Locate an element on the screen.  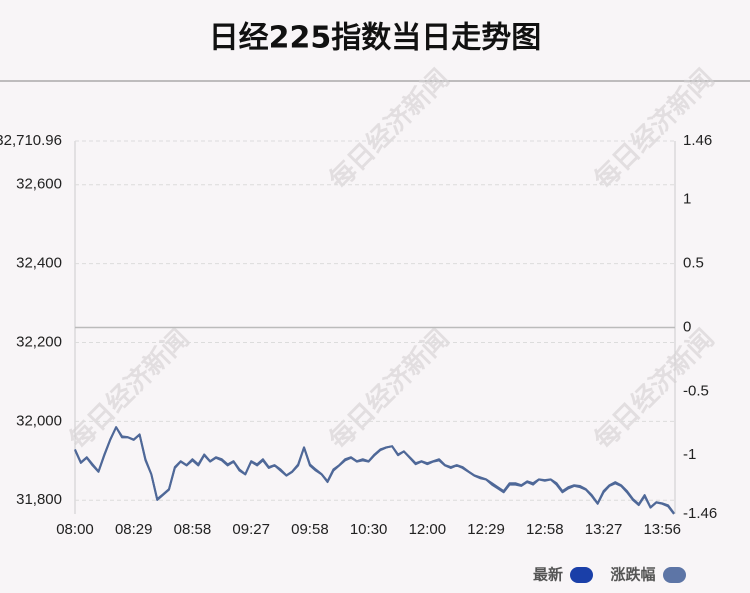
y2-tick-label: -1 is located at coordinates (689, 454).